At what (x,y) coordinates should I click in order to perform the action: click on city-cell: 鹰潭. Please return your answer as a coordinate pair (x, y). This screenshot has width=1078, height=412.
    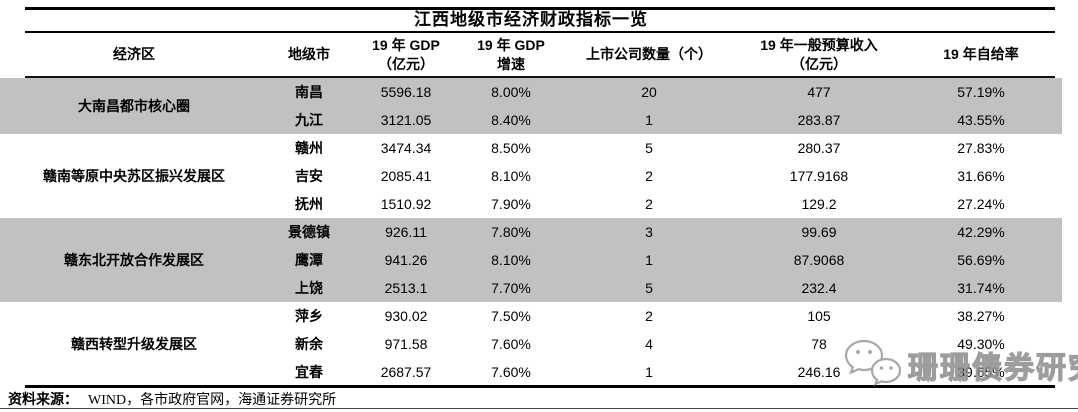
    Looking at the image, I should click on (309, 260).